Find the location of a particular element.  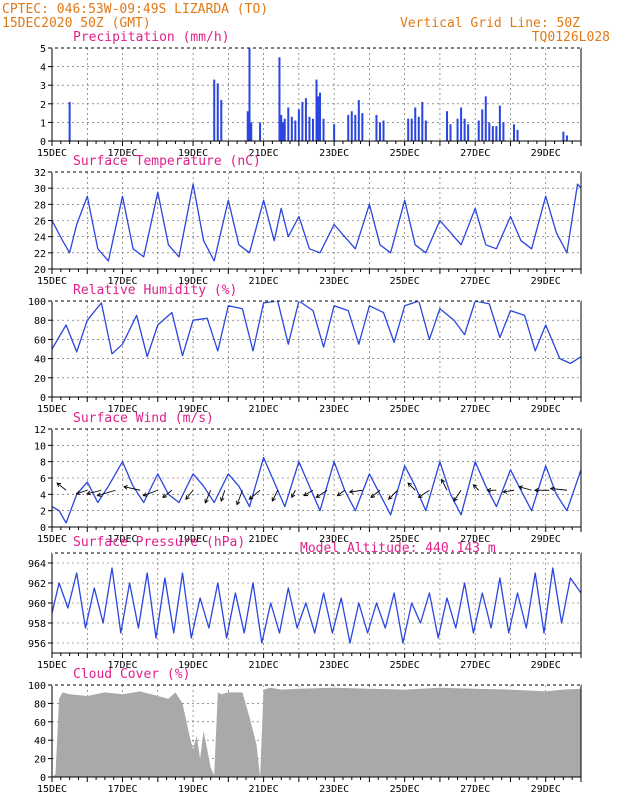

x-tick-label-23dec: 23DEC is located at coordinates (334, 153).